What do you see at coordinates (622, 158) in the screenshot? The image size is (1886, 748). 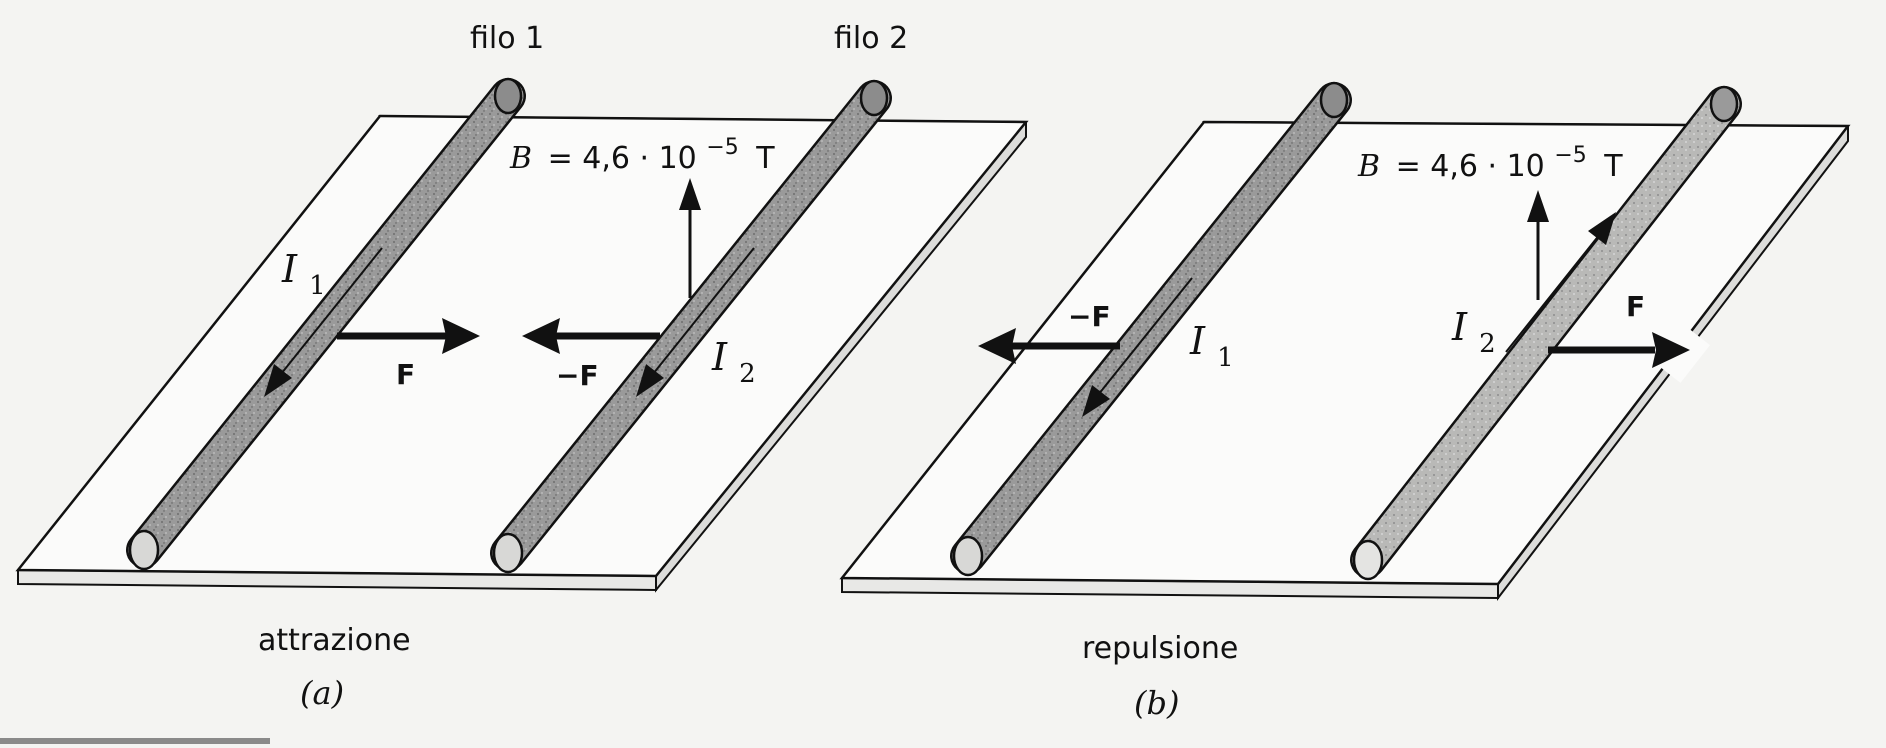 I see `field-value-a: = 4,6 · 10` at bounding box center [622, 158].